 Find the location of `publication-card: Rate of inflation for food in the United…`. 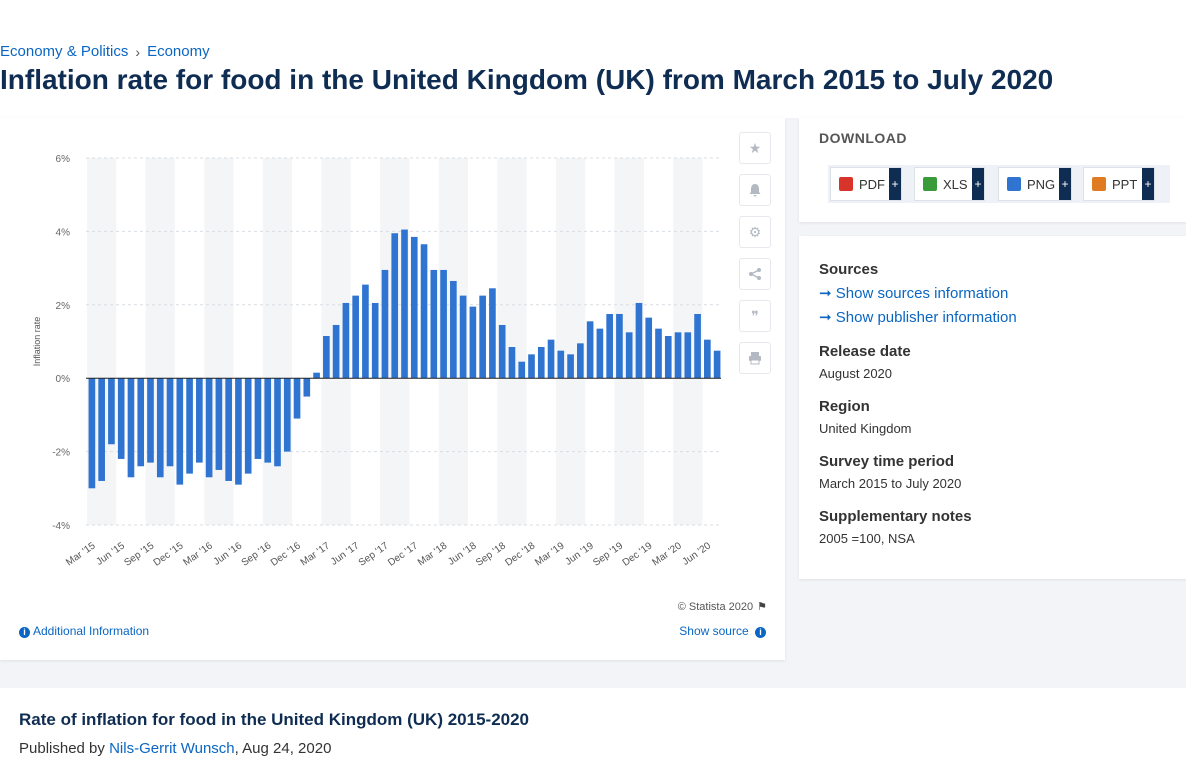

publication-card: Rate of inflation for food in the United… is located at coordinates (593, 728).